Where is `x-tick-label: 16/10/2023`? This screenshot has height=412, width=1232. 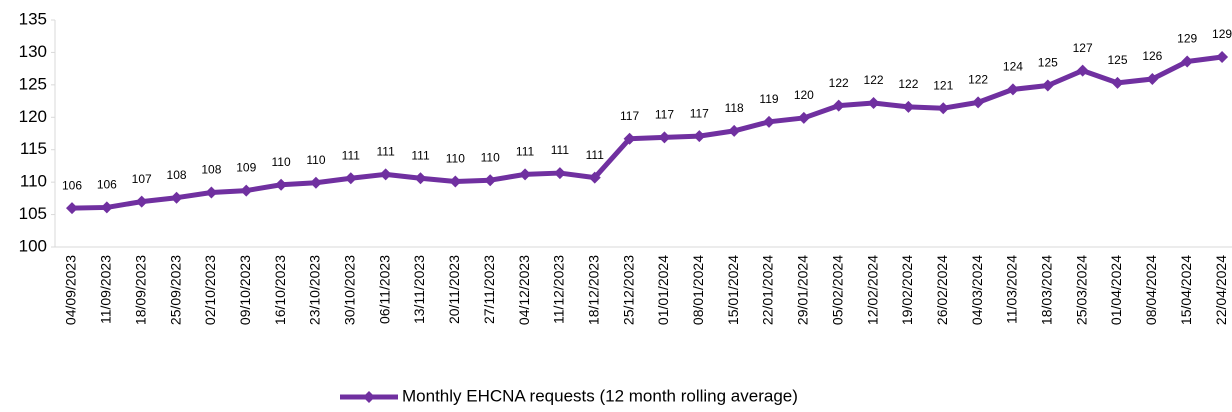 x-tick-label: 16/10/2023 is located at coordinates (280, 290).